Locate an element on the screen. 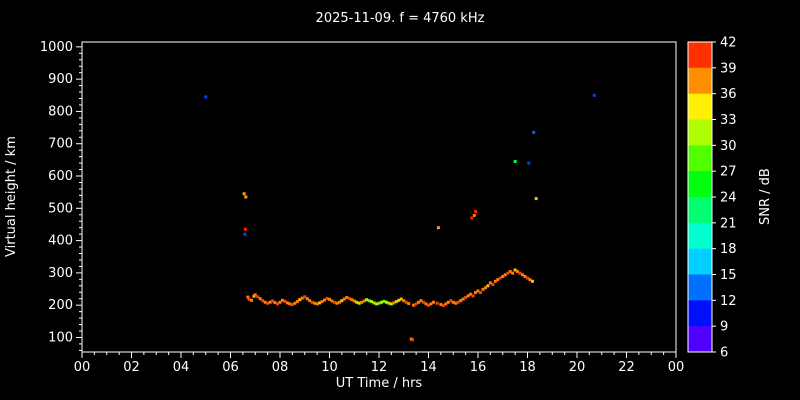 The image size is (800, 400). svg-text: 20 is located at coordinates (577, 367).